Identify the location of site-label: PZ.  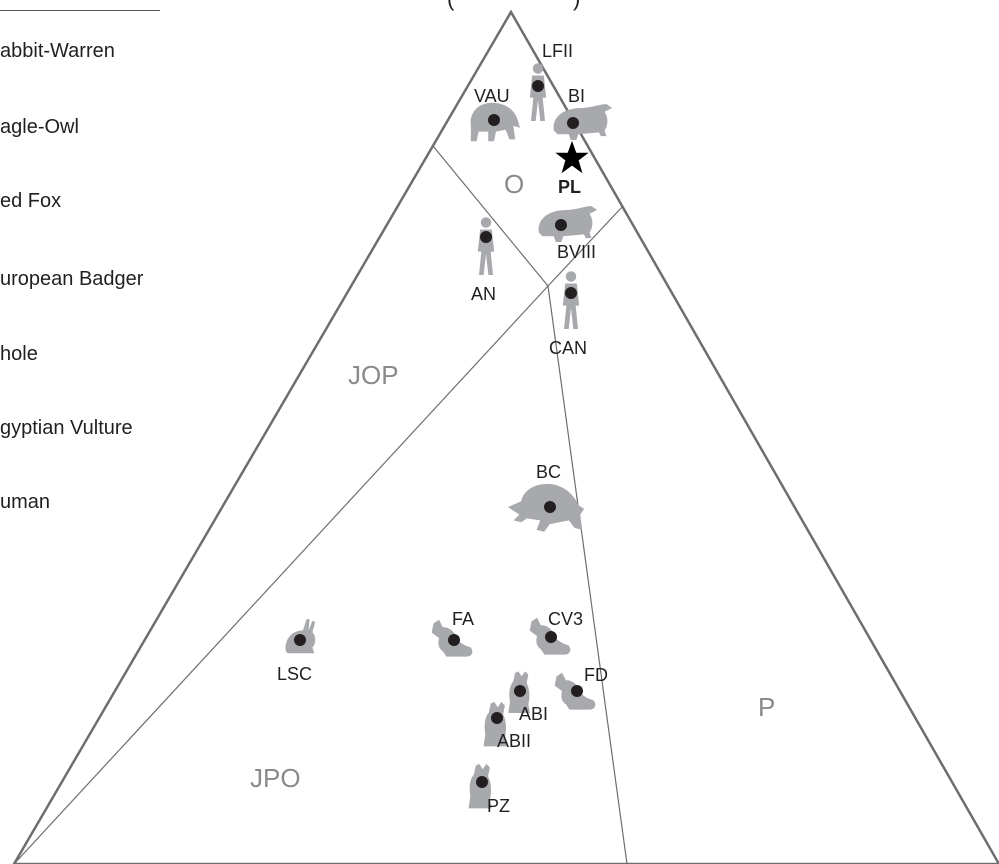
(498, 806).